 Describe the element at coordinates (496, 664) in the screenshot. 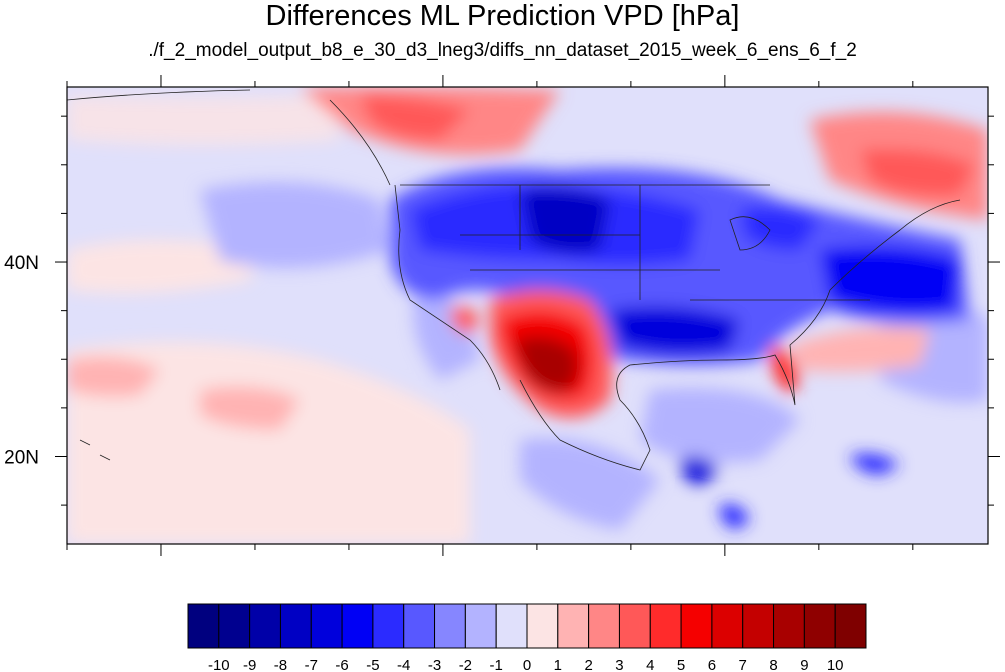

I see `colorbar-label: -1` at that location.